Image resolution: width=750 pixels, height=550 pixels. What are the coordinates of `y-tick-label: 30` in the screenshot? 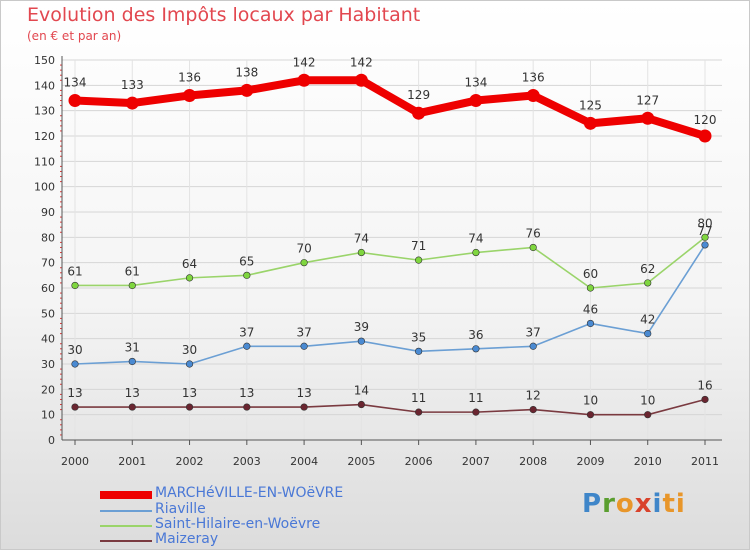 It's located at (48, 364).